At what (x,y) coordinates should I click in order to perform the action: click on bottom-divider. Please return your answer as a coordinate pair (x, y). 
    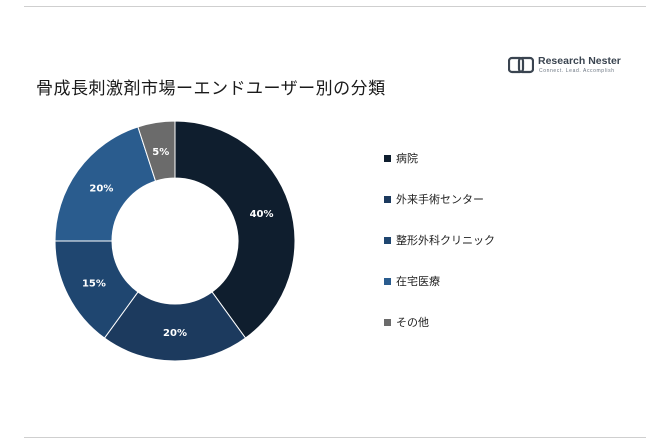
    Looking at the image, I should click on (335, 437).